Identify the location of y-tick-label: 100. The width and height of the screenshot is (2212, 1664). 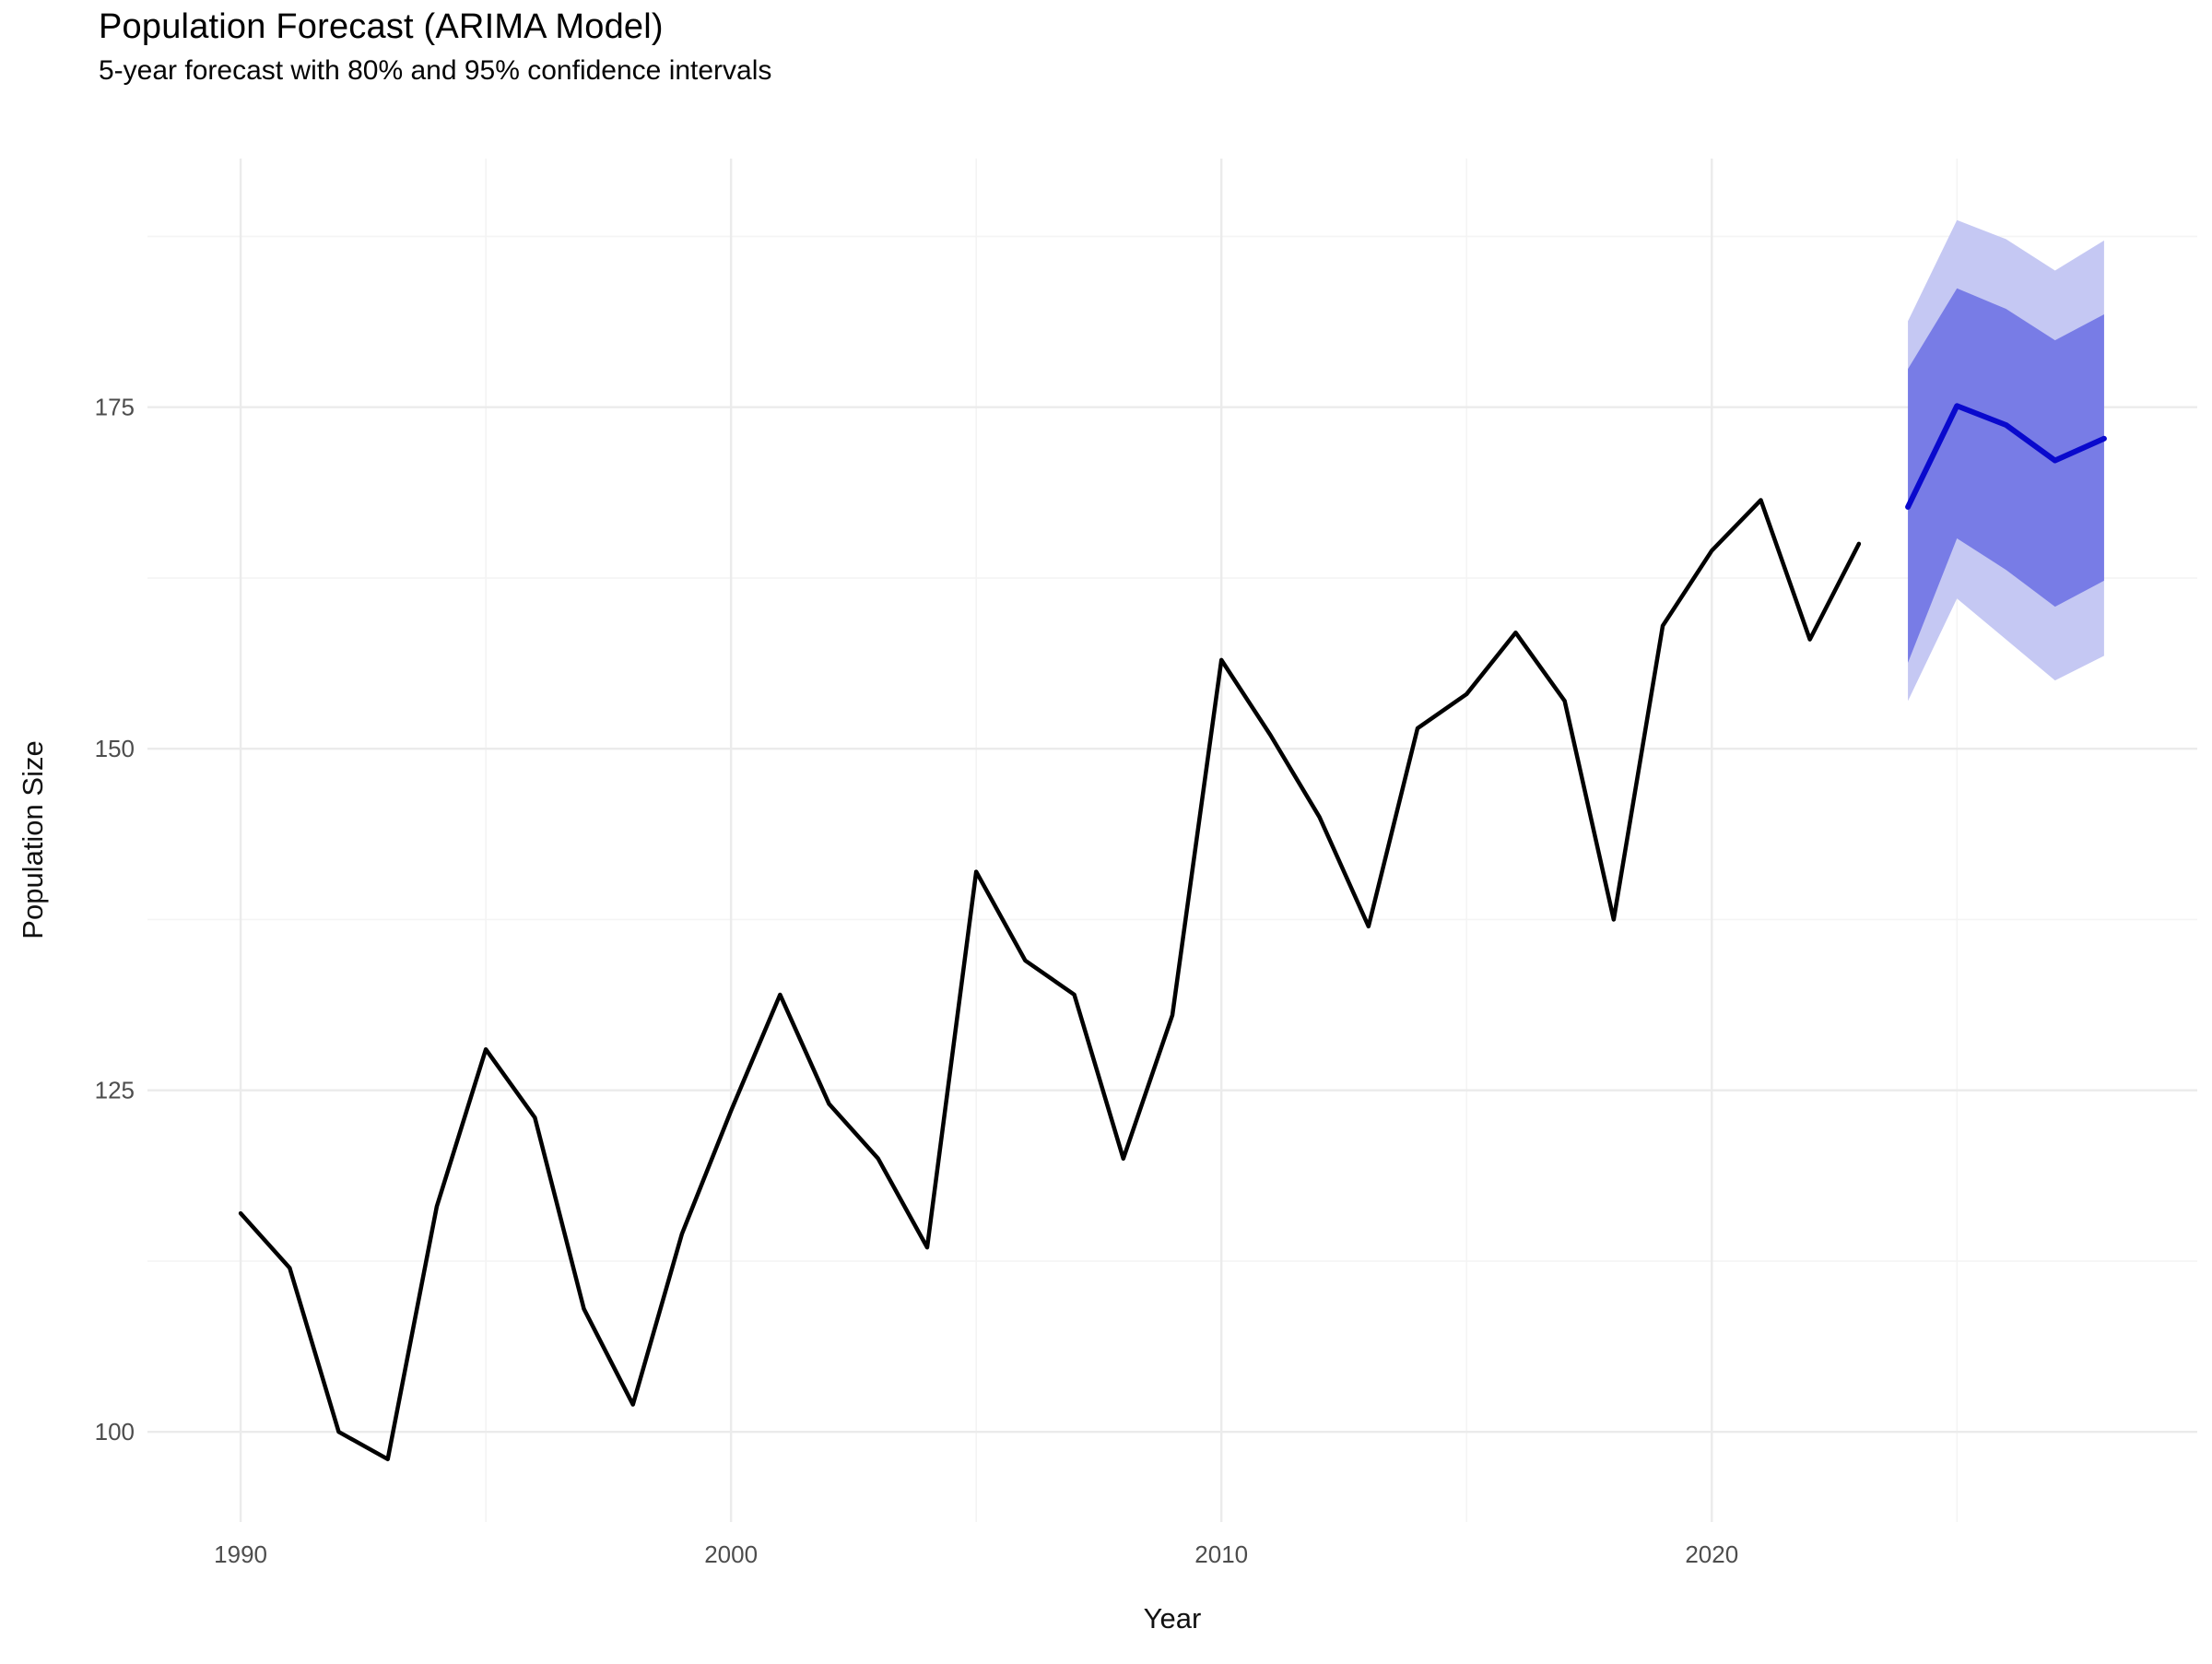
(115, 1432).